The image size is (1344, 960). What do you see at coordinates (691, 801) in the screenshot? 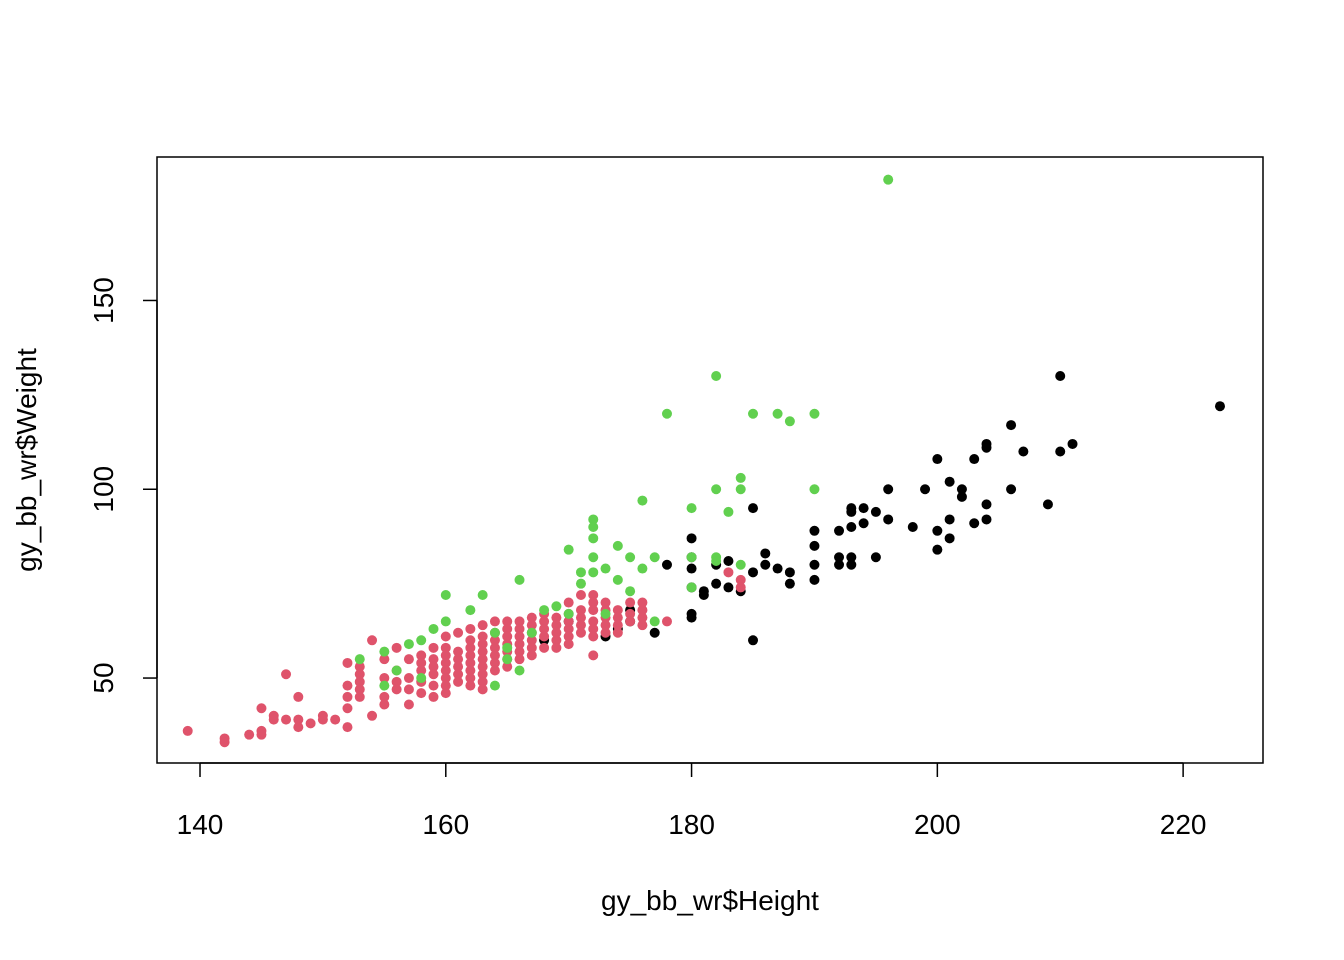
I see `x-axis: 140 160 180 200 220` at bounding box center [691, 801].